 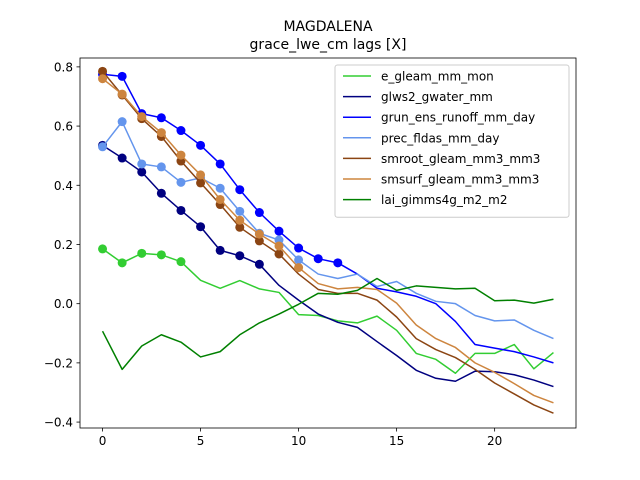 What do you see at coordinates (328, 45) in the screenshot?
I see `chart-subtitle: grace_lwe_cm lags [X]` at bounding box center [328, 45].